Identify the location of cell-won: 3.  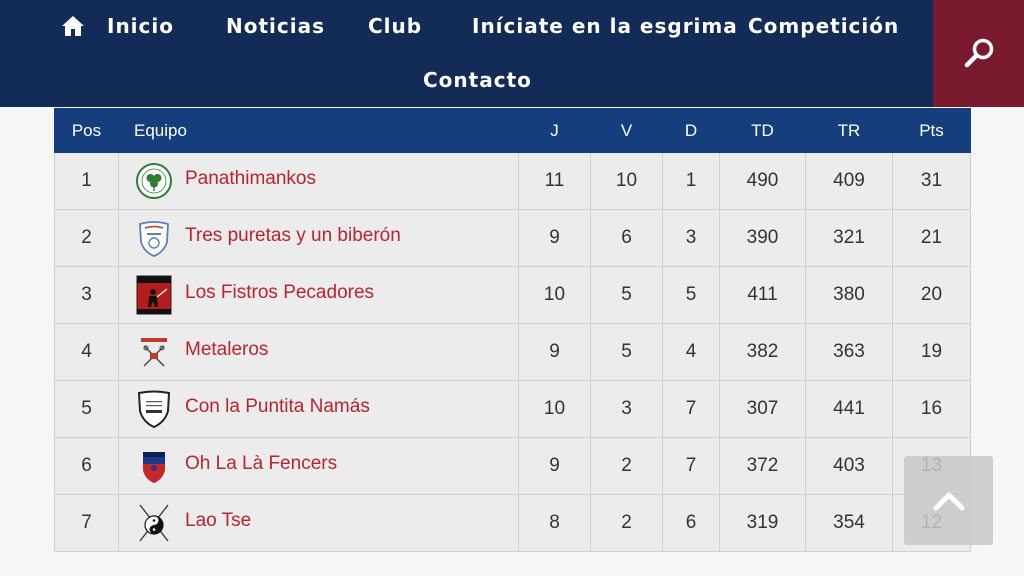
(626, 409).